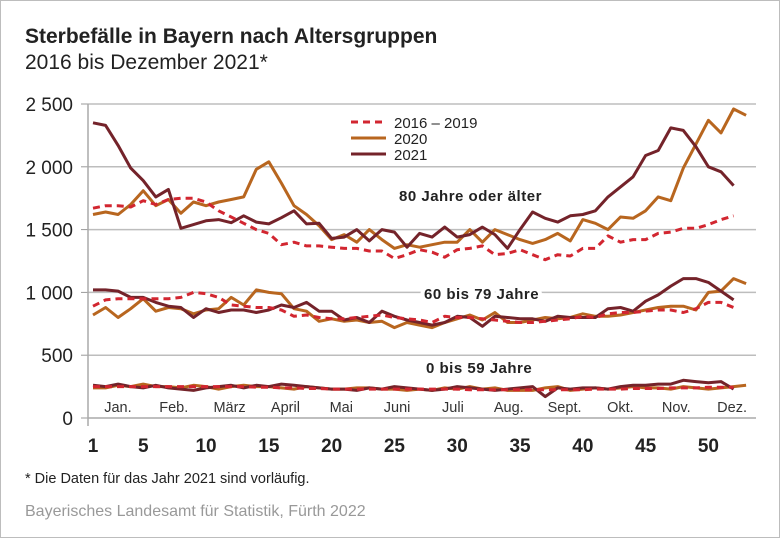 The width and height of the screenshot is (780, 538). Describe the element at coordinates (229, 408) in the screenshot. I see `month-label: März` at that location.